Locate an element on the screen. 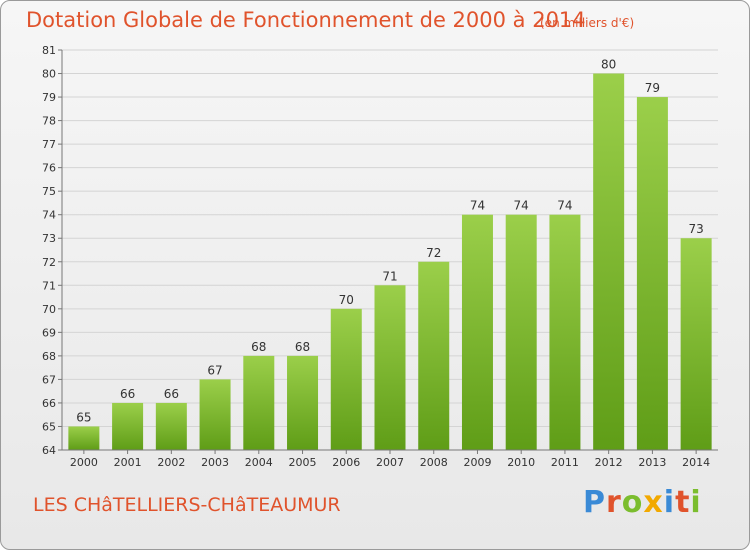 This screenshot has height=550, width=750. bar-value-label: 79 is located at coordinates (652, 88).